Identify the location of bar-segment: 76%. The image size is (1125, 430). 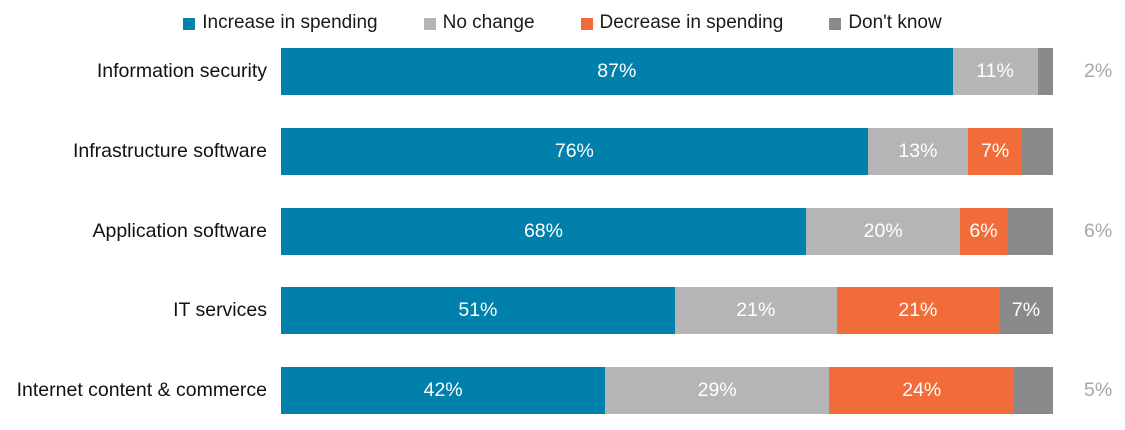
(574, 151).